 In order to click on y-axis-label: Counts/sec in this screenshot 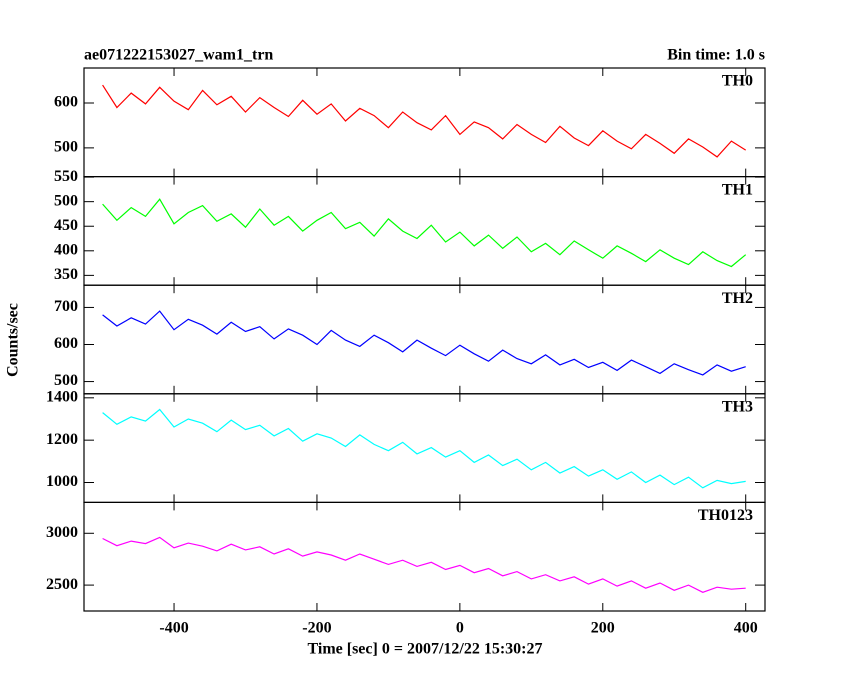, I will do `click(13, 340)`.